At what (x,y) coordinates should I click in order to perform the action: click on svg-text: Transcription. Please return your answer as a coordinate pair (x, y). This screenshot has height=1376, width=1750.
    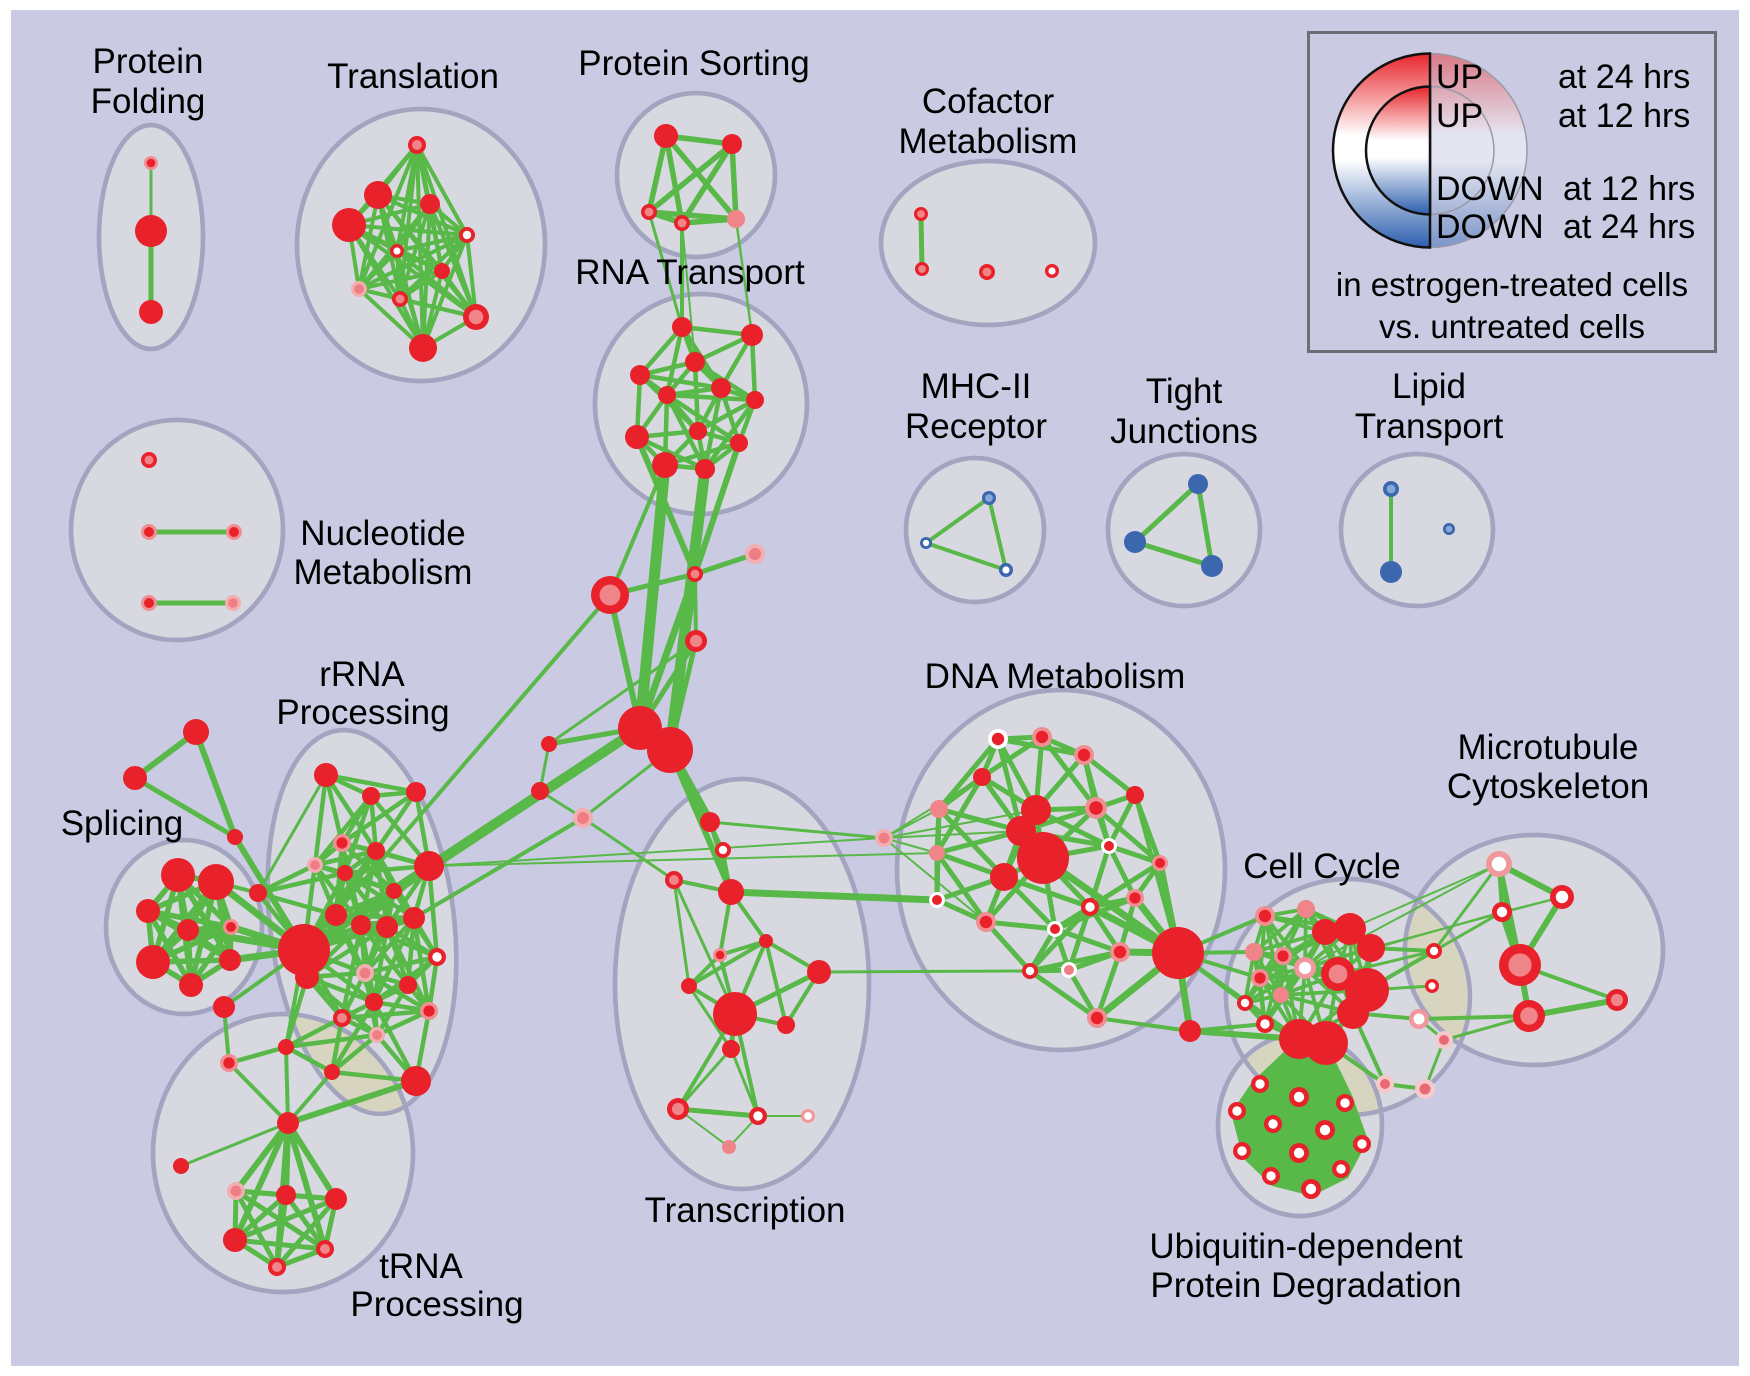
    Looking at the image, I should click on (745, 1210).